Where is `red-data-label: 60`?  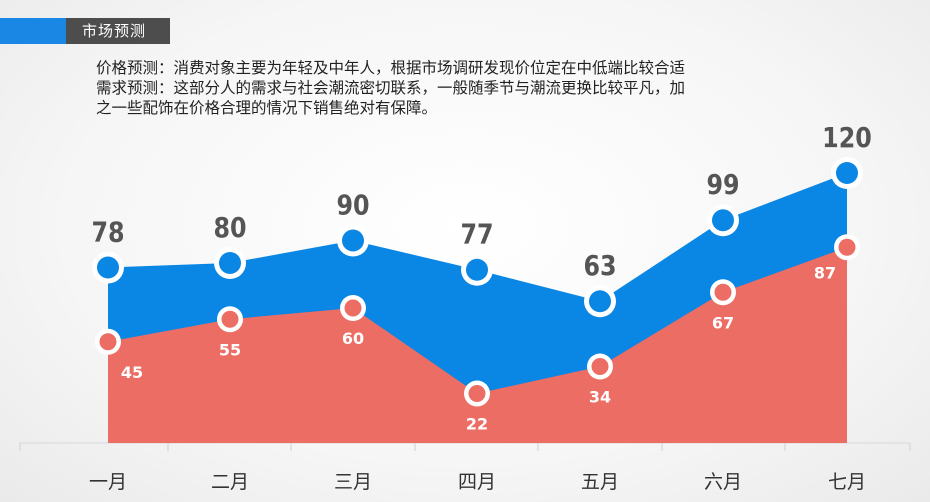 red-data-label: 60 is located at coordinates (353, 338).